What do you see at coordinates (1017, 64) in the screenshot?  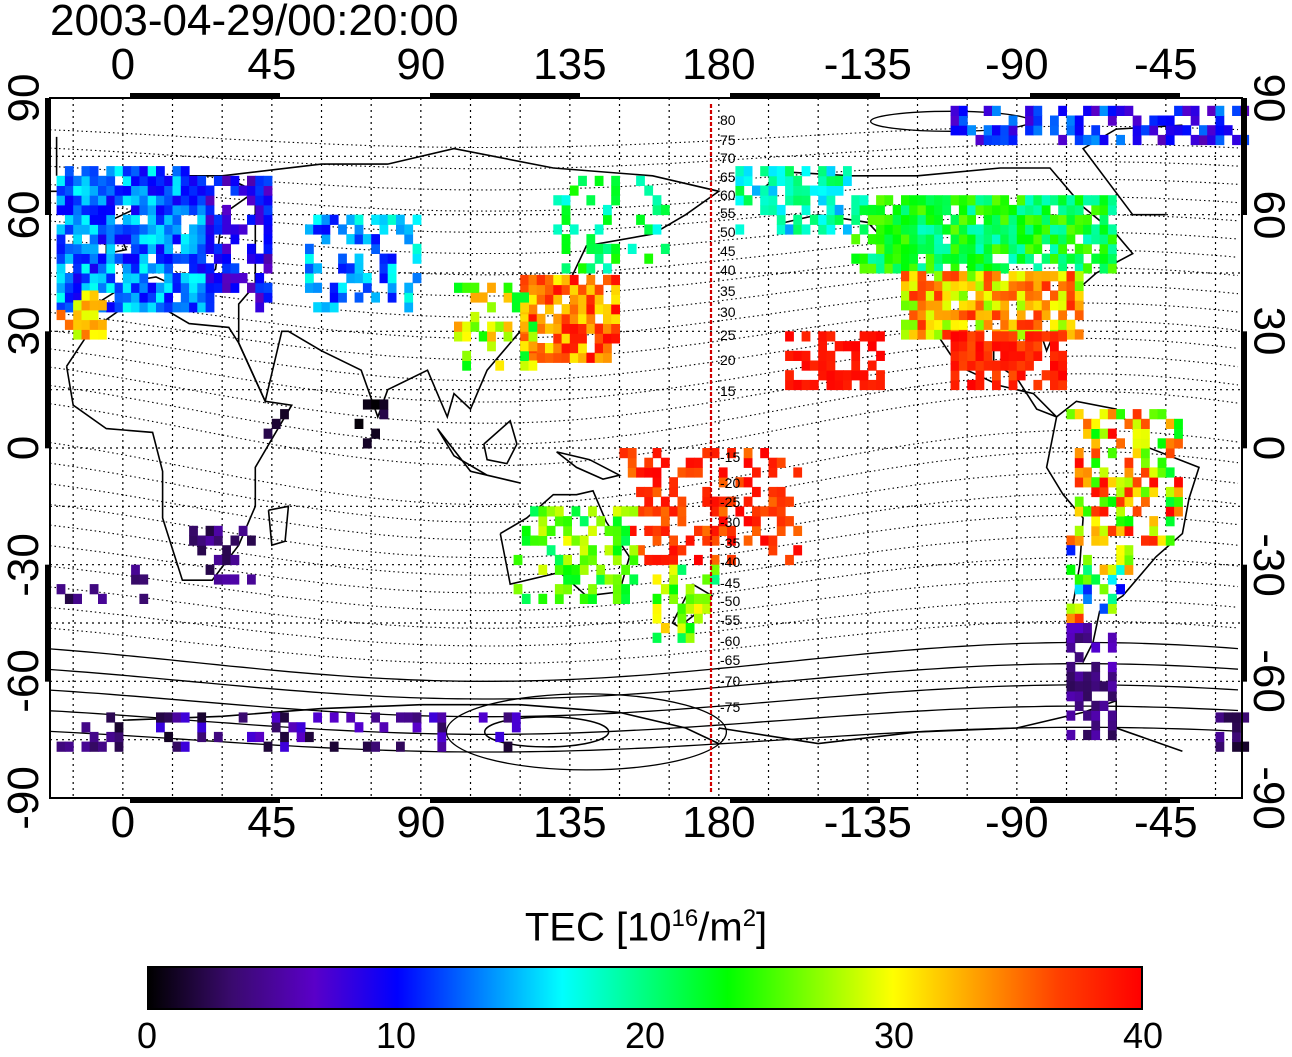 I see `x-tick-top: -90` at bounding box center [1017, 64].